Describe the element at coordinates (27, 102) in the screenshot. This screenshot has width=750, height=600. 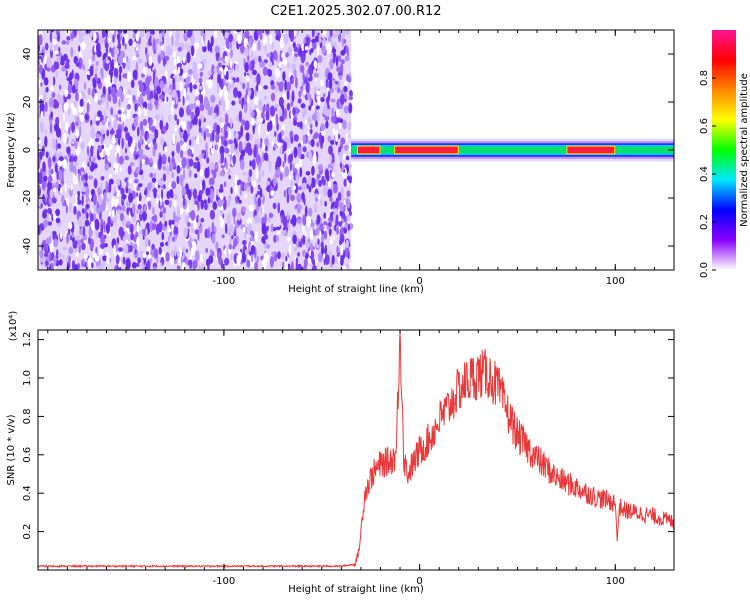
I see `spectrogram-ytick-label: 20` at that location.